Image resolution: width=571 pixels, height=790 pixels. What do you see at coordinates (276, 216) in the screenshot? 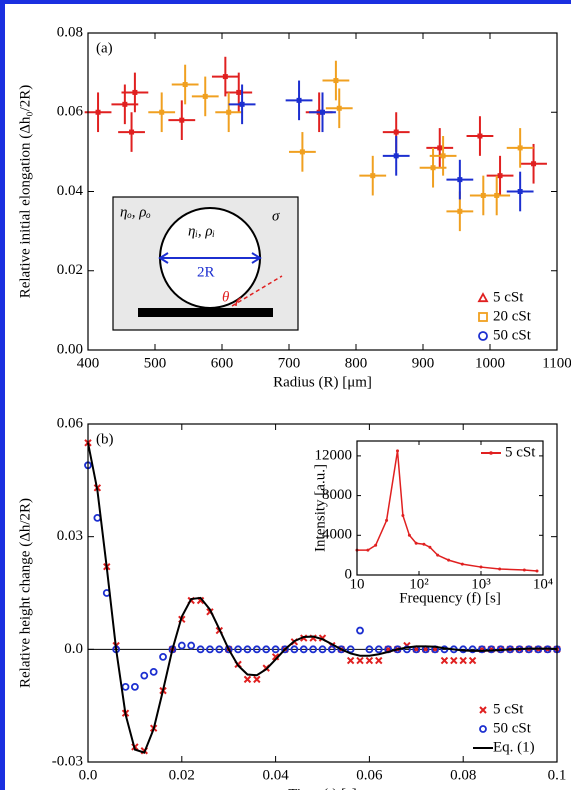
I see `surface-tension: σ` at bounding box center [276, 216].